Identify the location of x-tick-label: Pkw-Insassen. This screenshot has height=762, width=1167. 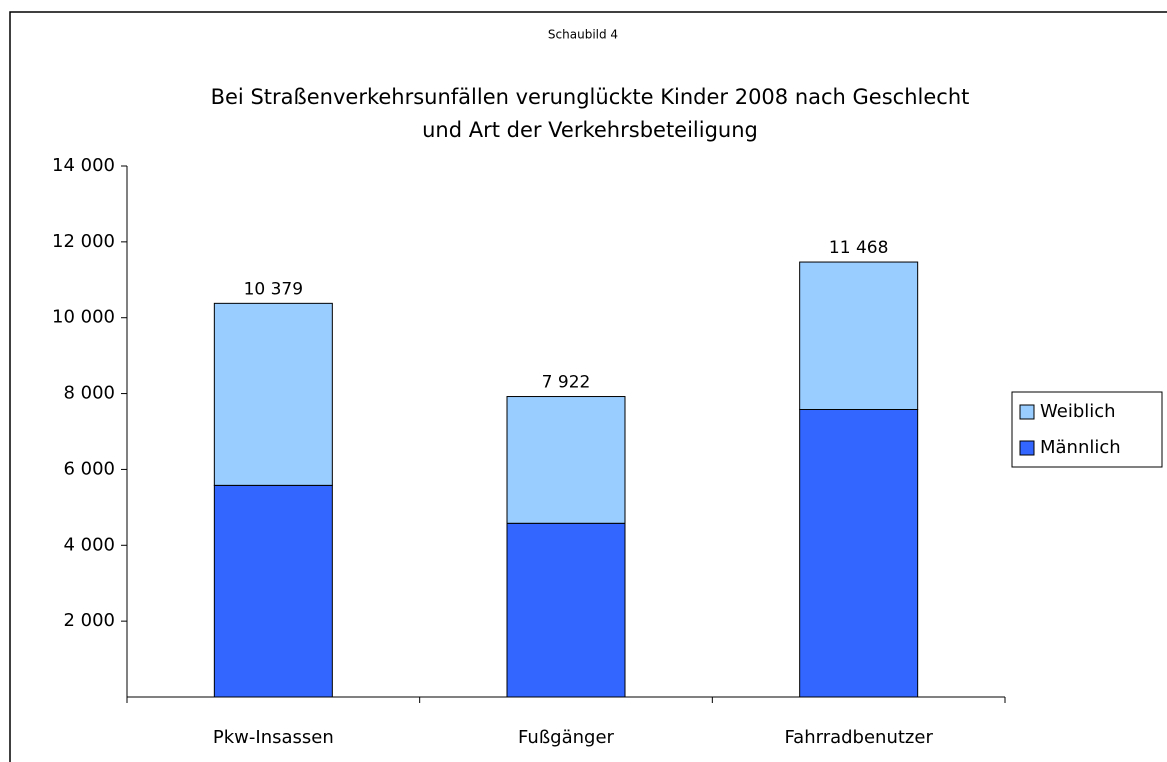
(273, 737).